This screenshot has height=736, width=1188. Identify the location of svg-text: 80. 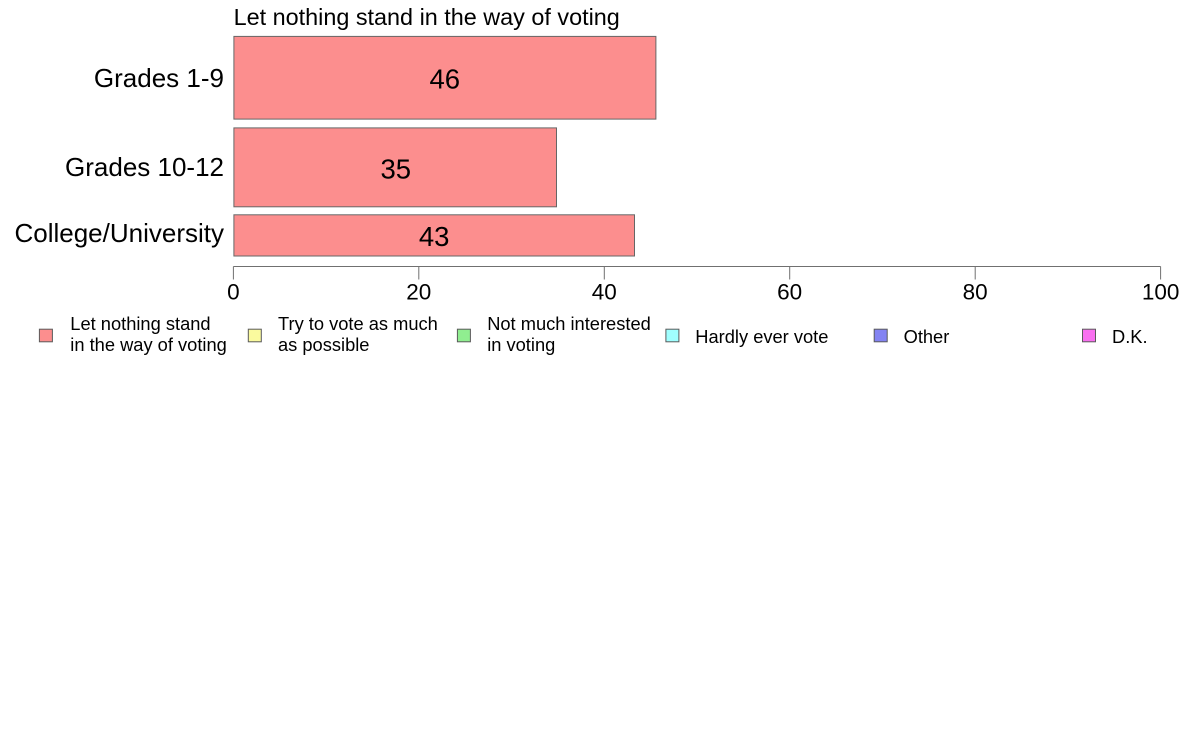
(975, 292).